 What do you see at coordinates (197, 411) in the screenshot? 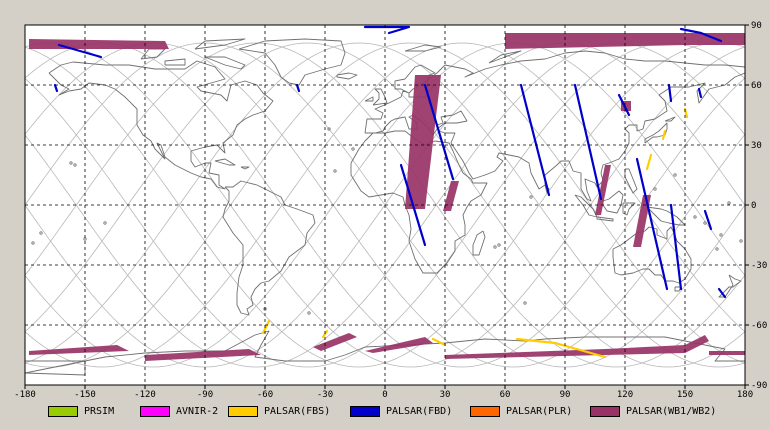
I see `legend-label: AVNIR-2` at bounding box center [197, 411].